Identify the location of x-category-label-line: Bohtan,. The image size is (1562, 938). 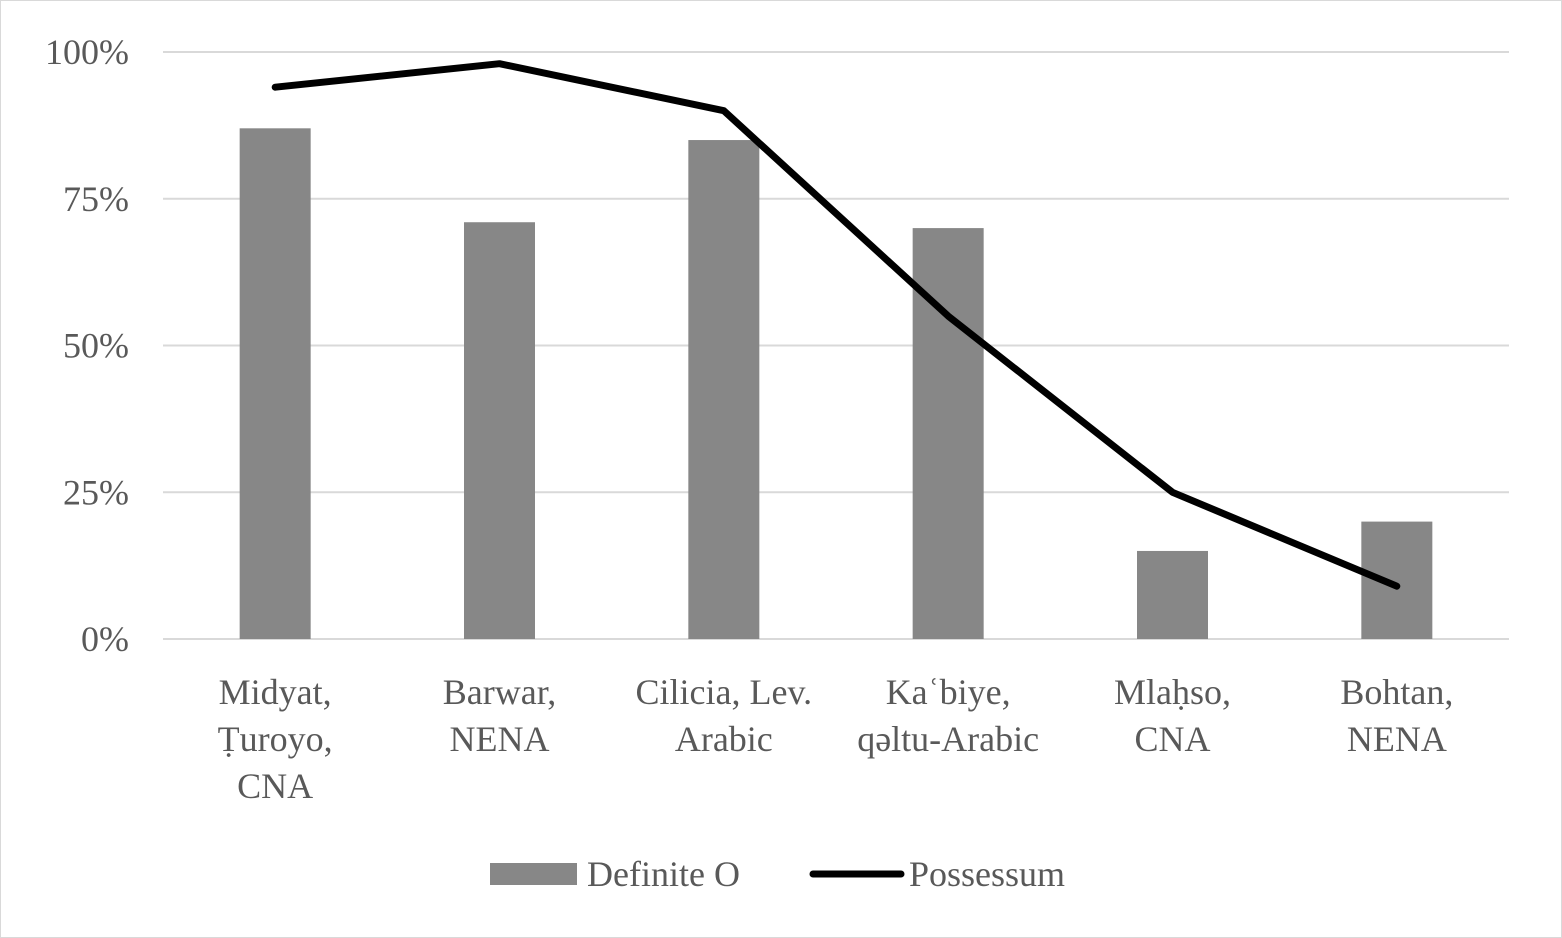
(1396, 692).